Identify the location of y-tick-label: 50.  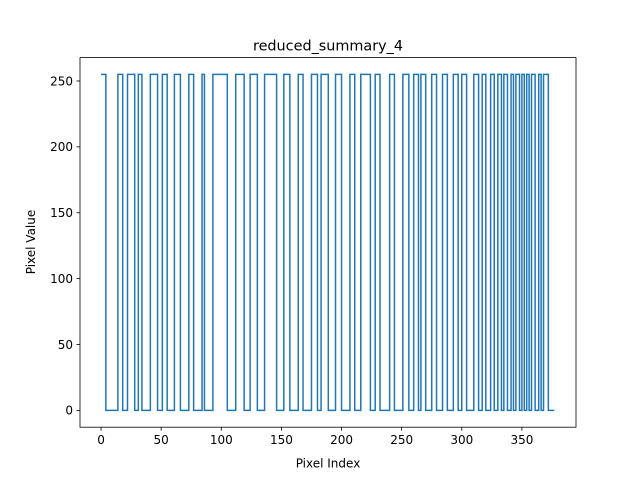
(65, 345).